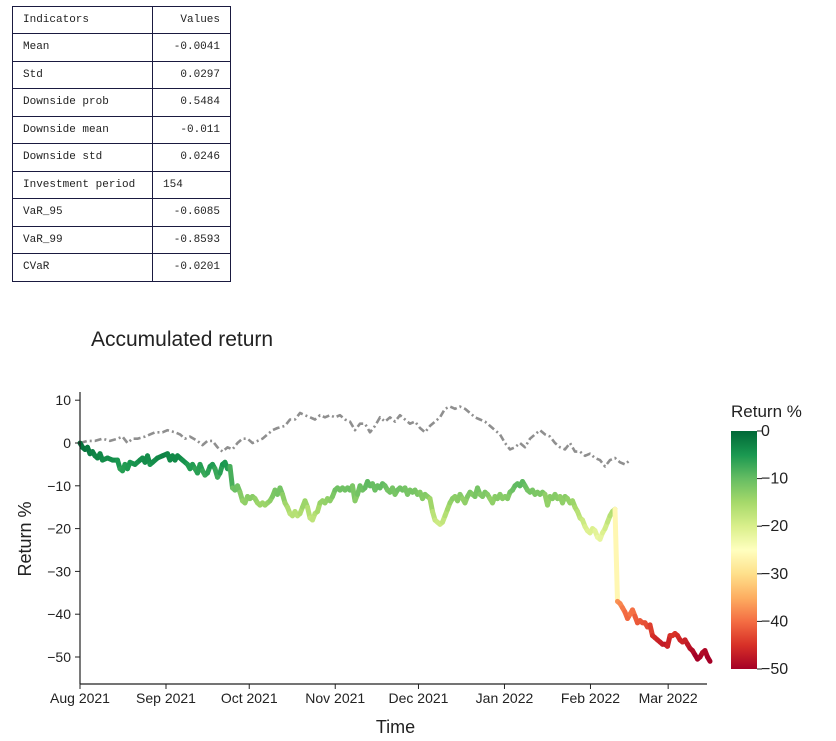 The height and width of the screenshot is (741, 836). I want to click on indicator-value: 0.0297, so click(191, 74).